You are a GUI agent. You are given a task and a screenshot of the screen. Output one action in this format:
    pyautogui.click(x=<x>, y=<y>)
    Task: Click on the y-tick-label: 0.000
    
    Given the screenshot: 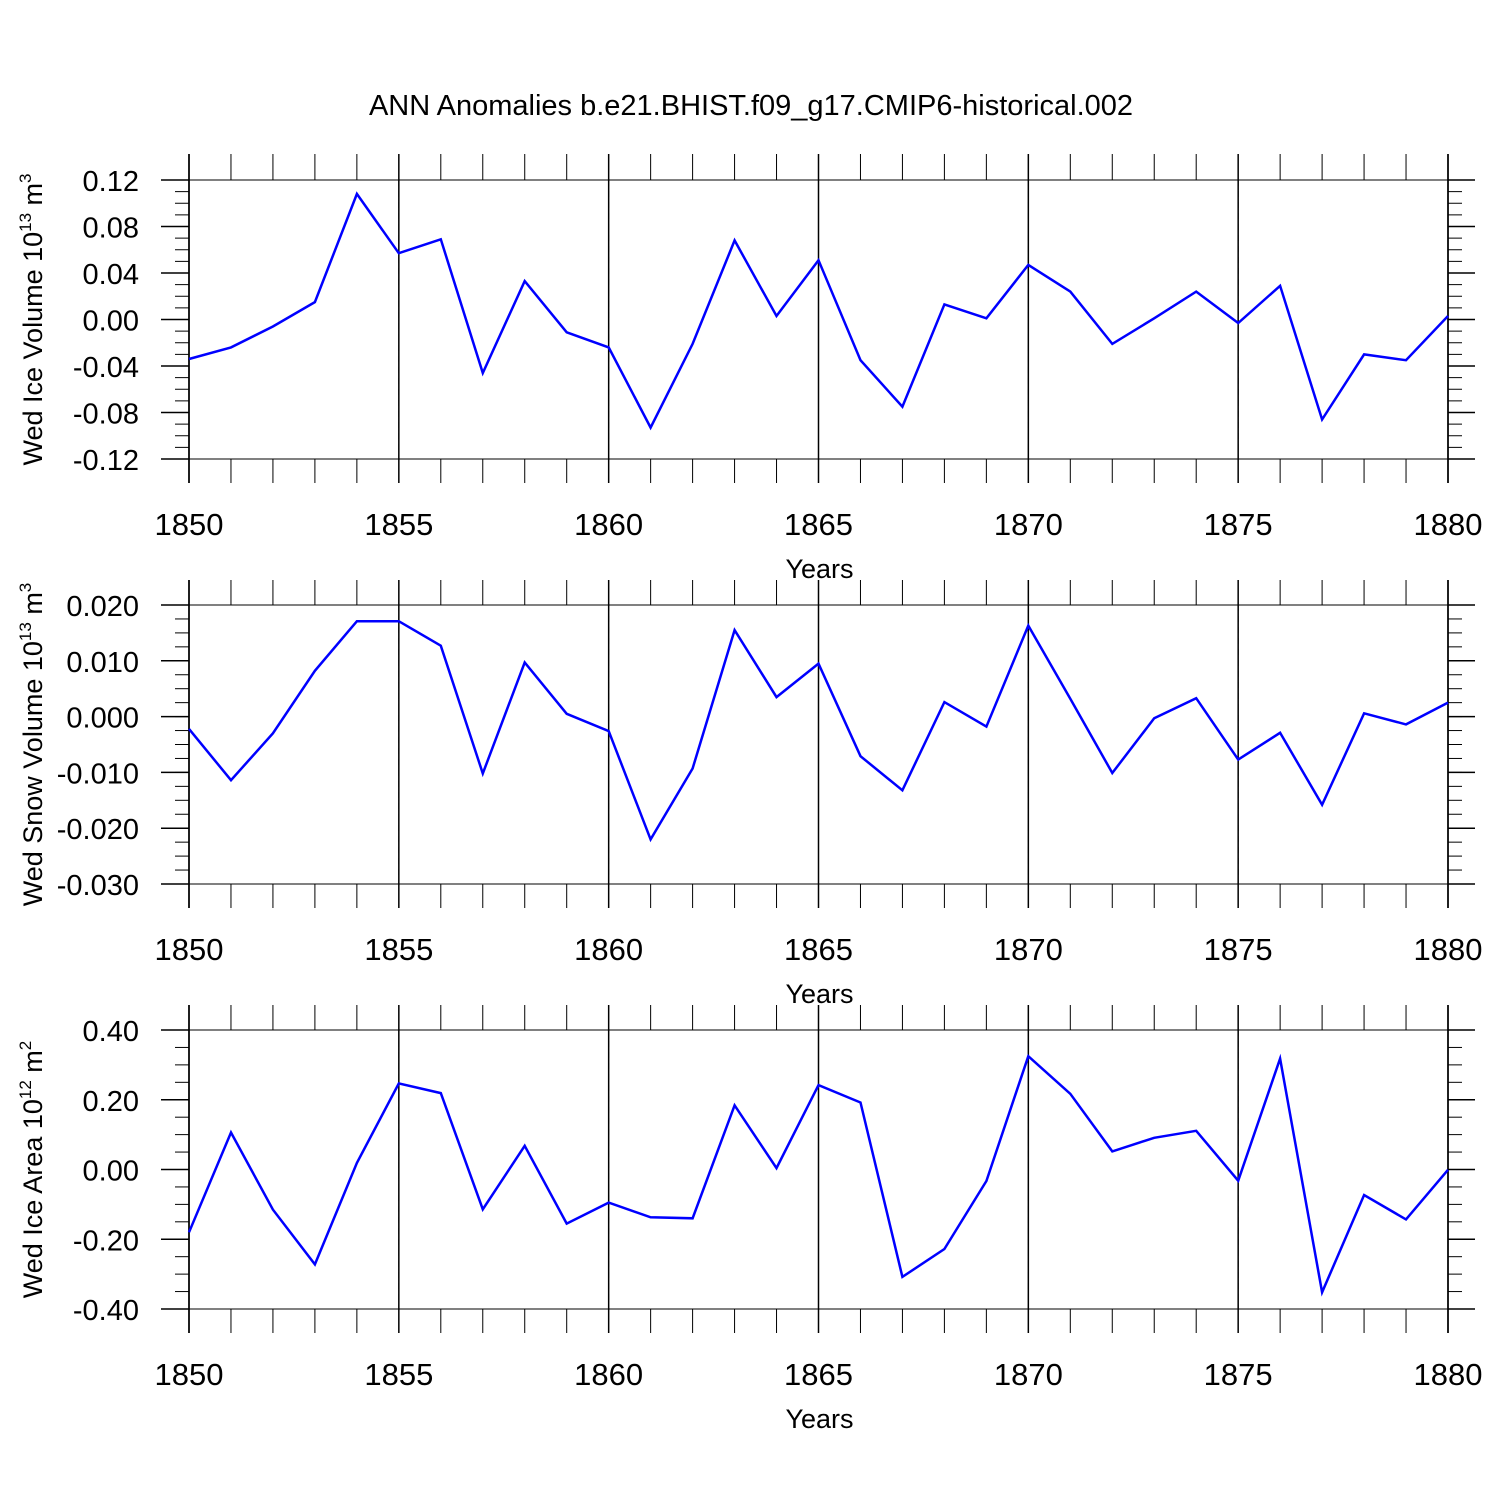 What is the action you would take?
    pyautogui.click(x=102, y=719)
    